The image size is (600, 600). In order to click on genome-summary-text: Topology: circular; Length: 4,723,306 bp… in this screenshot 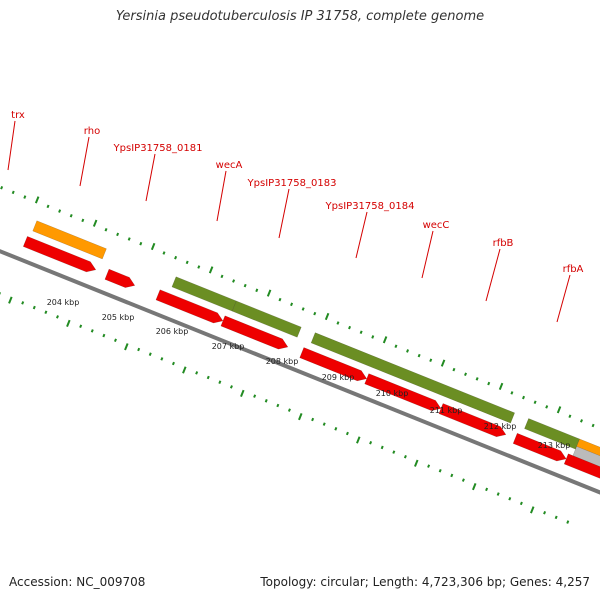, I will do `click(425, 582)`.